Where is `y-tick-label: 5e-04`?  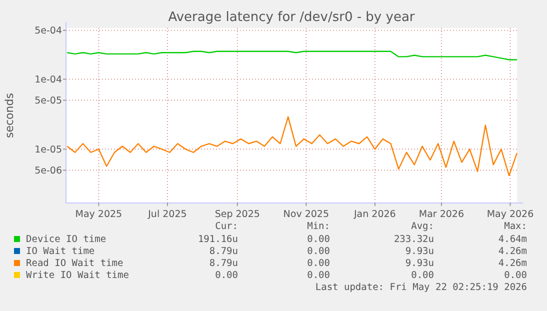
y-tick-label: 5e-04 is located at coordinates (48, 31).